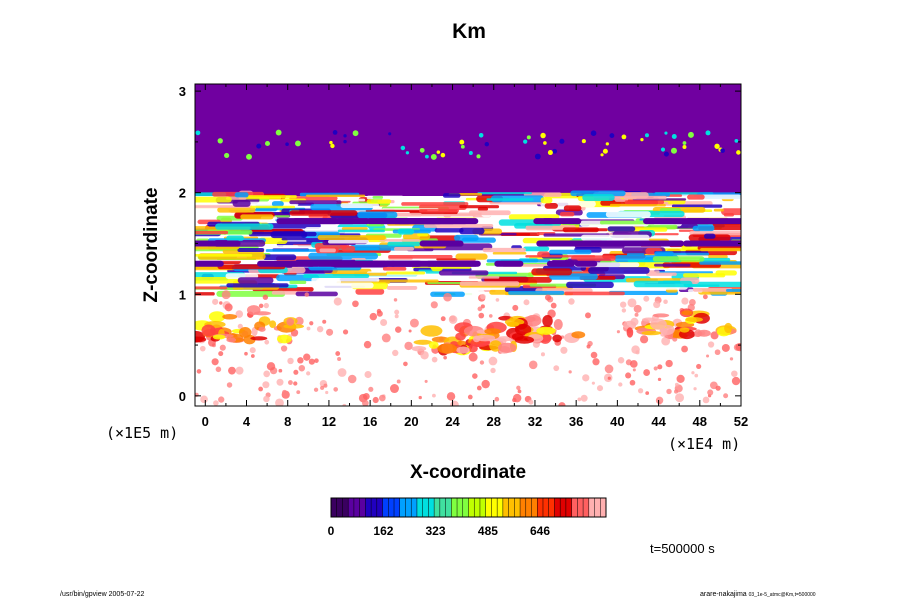 The height and width of the screenshot is (600, 900). What do you see at coordinates (182, 193) in the screenshot?
I see `y-tick-label: 2` at bounding box center [182, 193].